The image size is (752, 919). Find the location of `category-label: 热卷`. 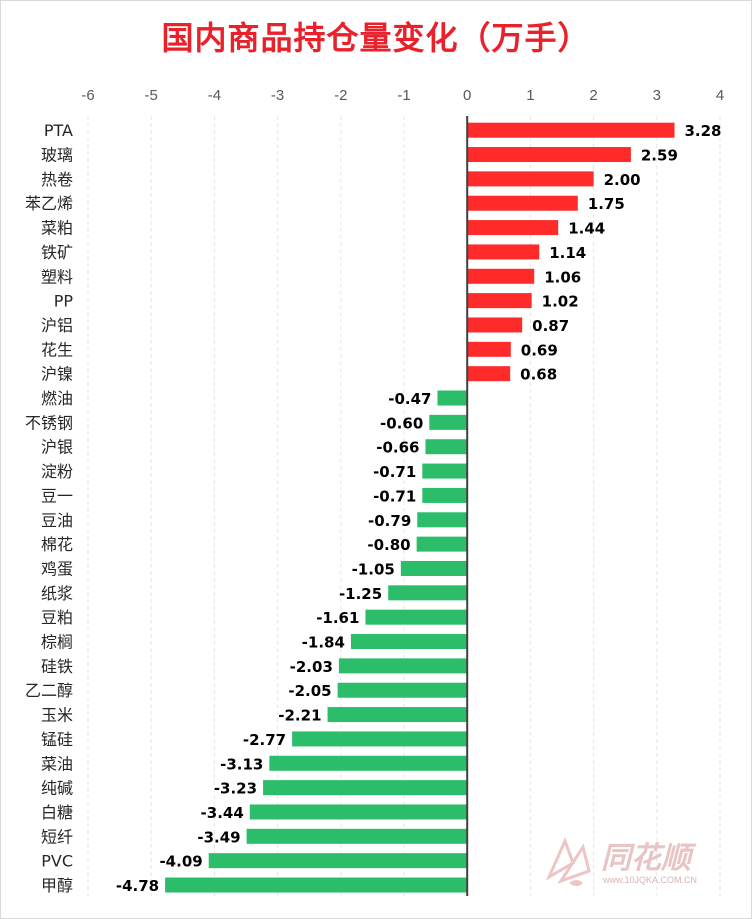

category-label: 热卷 is located at coordinates (57, 179).